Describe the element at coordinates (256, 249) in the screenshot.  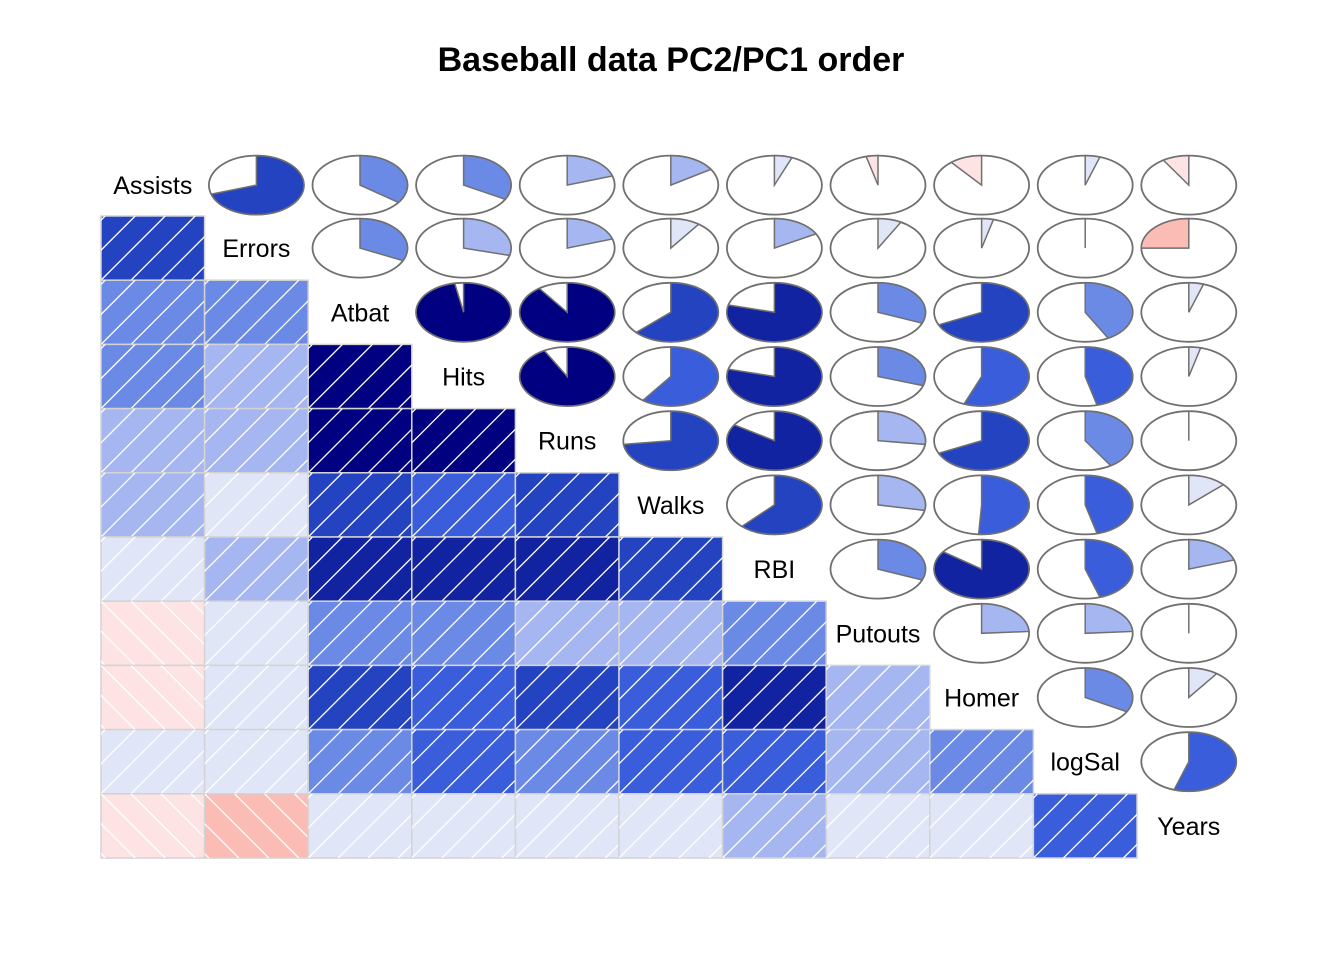
I see `variable-label: Errors` at that location.